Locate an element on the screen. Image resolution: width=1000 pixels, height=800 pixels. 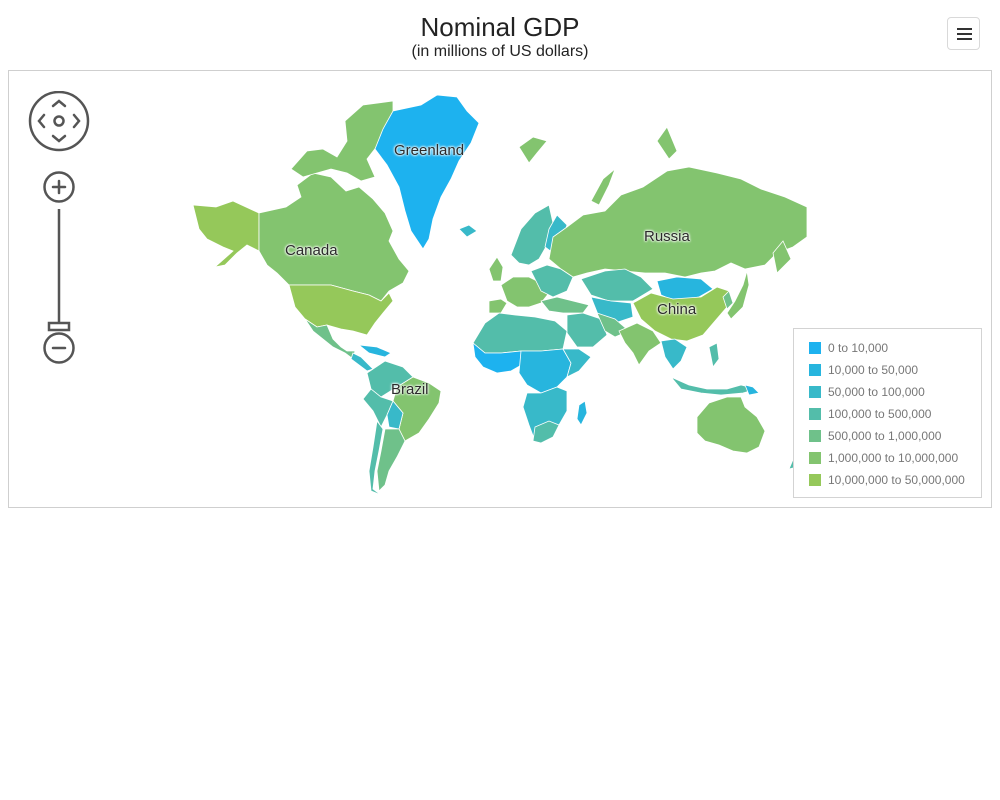
label-russia: Russia is located at coordinates (667, 236).